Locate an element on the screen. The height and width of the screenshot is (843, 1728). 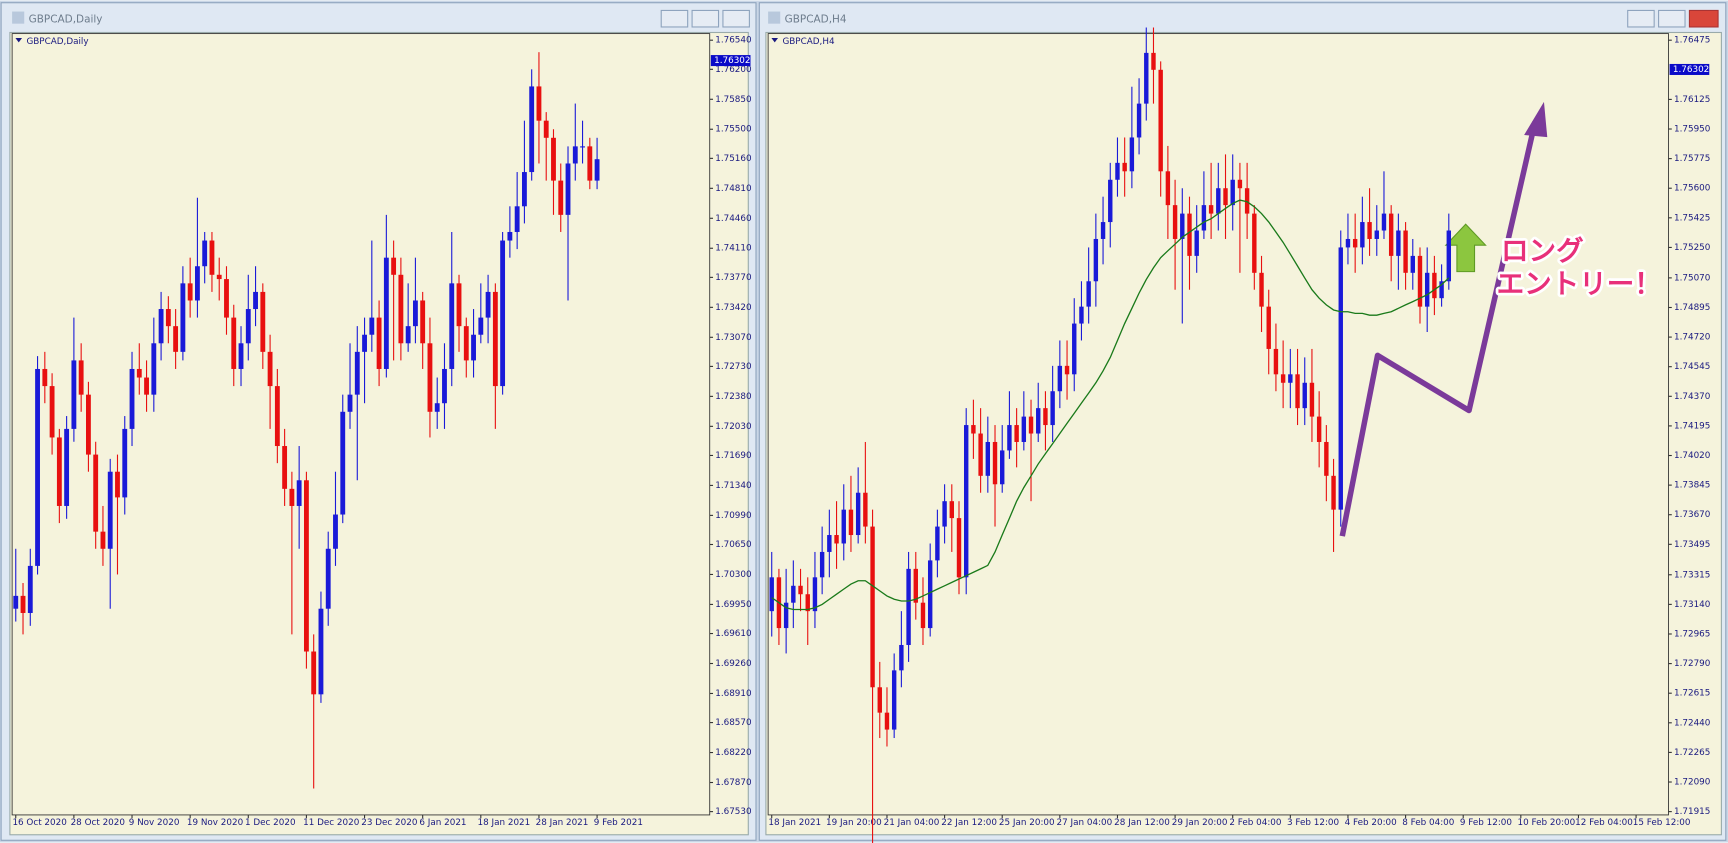
x-tick-label: 18 Jan 2021 is located at coordinates (794, 823).